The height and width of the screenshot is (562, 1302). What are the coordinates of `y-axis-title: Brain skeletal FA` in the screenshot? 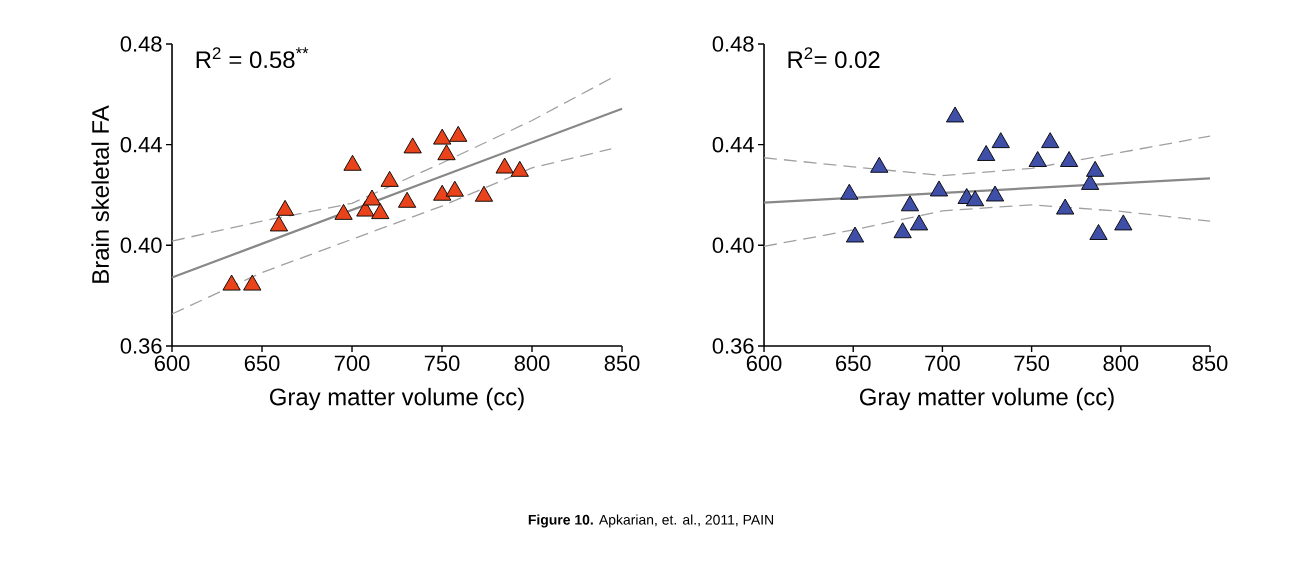 It's located at (100, 194).